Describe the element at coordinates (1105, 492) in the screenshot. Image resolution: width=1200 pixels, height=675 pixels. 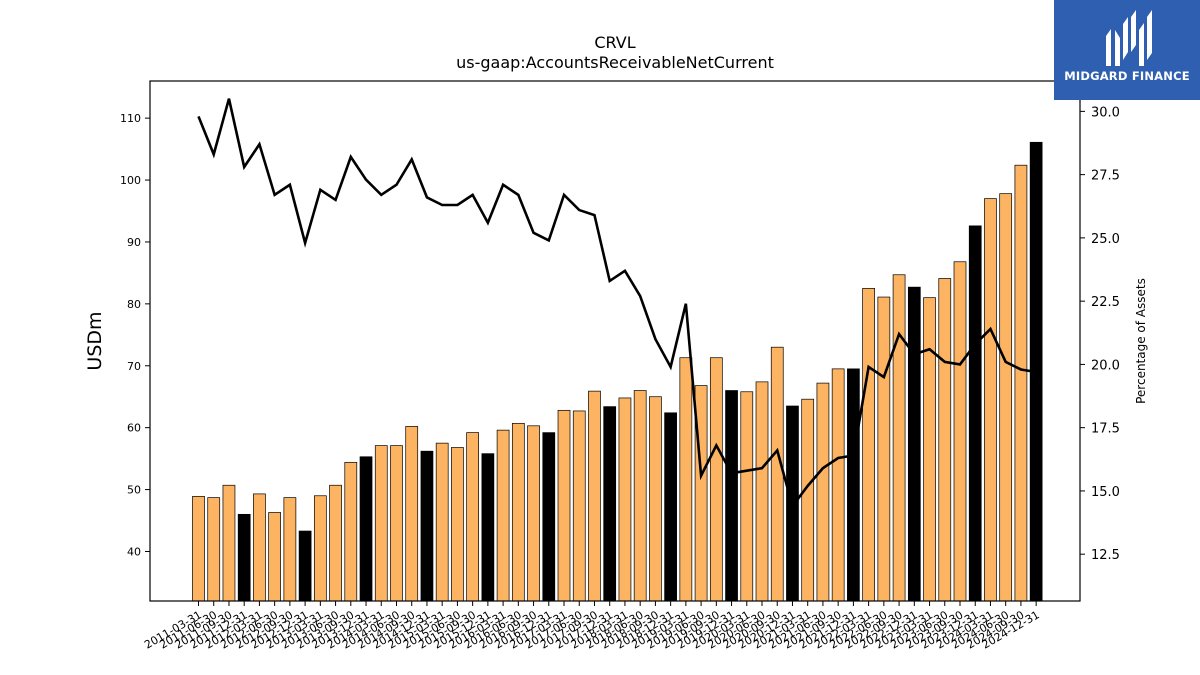
I see `y2-tick-label: 15.0` at that location.